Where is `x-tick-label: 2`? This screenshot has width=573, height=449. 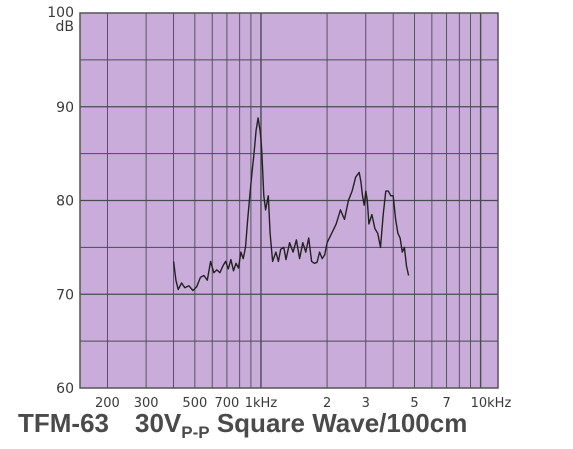 x-tick-label: 2 is located at coordinates (327, 403).